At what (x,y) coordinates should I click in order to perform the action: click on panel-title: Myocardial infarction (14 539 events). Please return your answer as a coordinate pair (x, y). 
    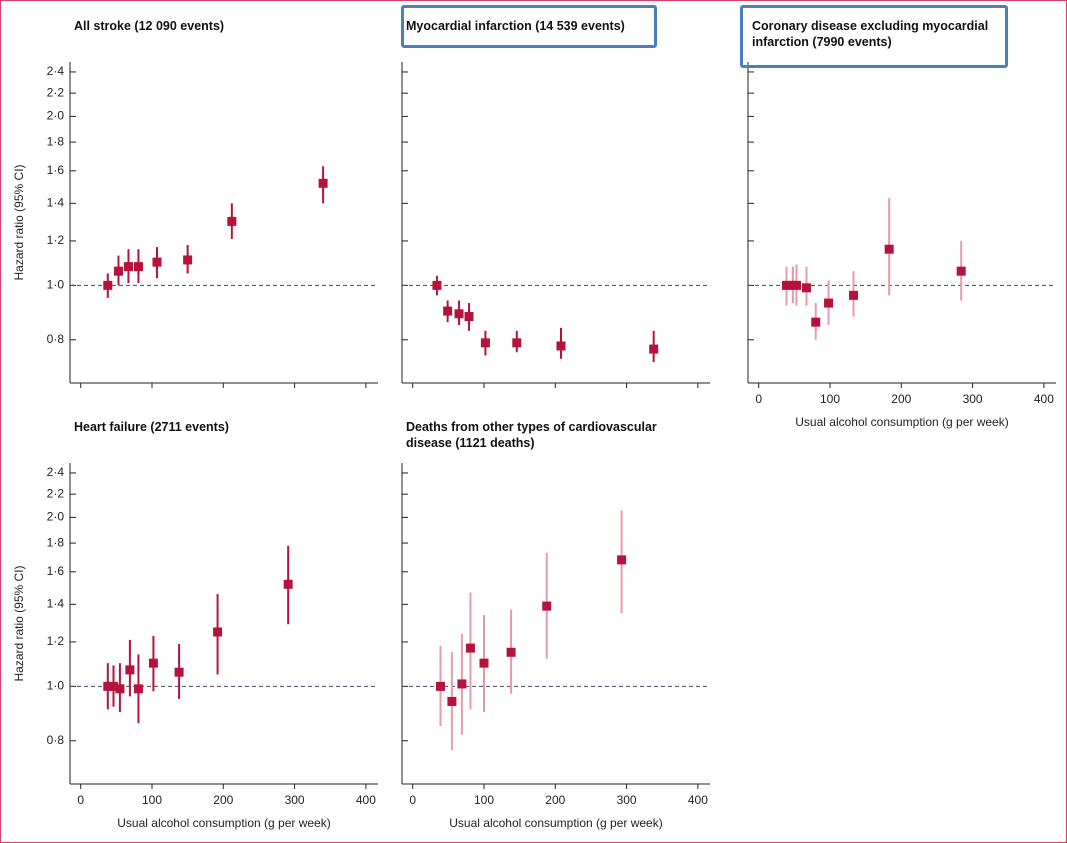
    Looking at the image, I should click on (515, 26).